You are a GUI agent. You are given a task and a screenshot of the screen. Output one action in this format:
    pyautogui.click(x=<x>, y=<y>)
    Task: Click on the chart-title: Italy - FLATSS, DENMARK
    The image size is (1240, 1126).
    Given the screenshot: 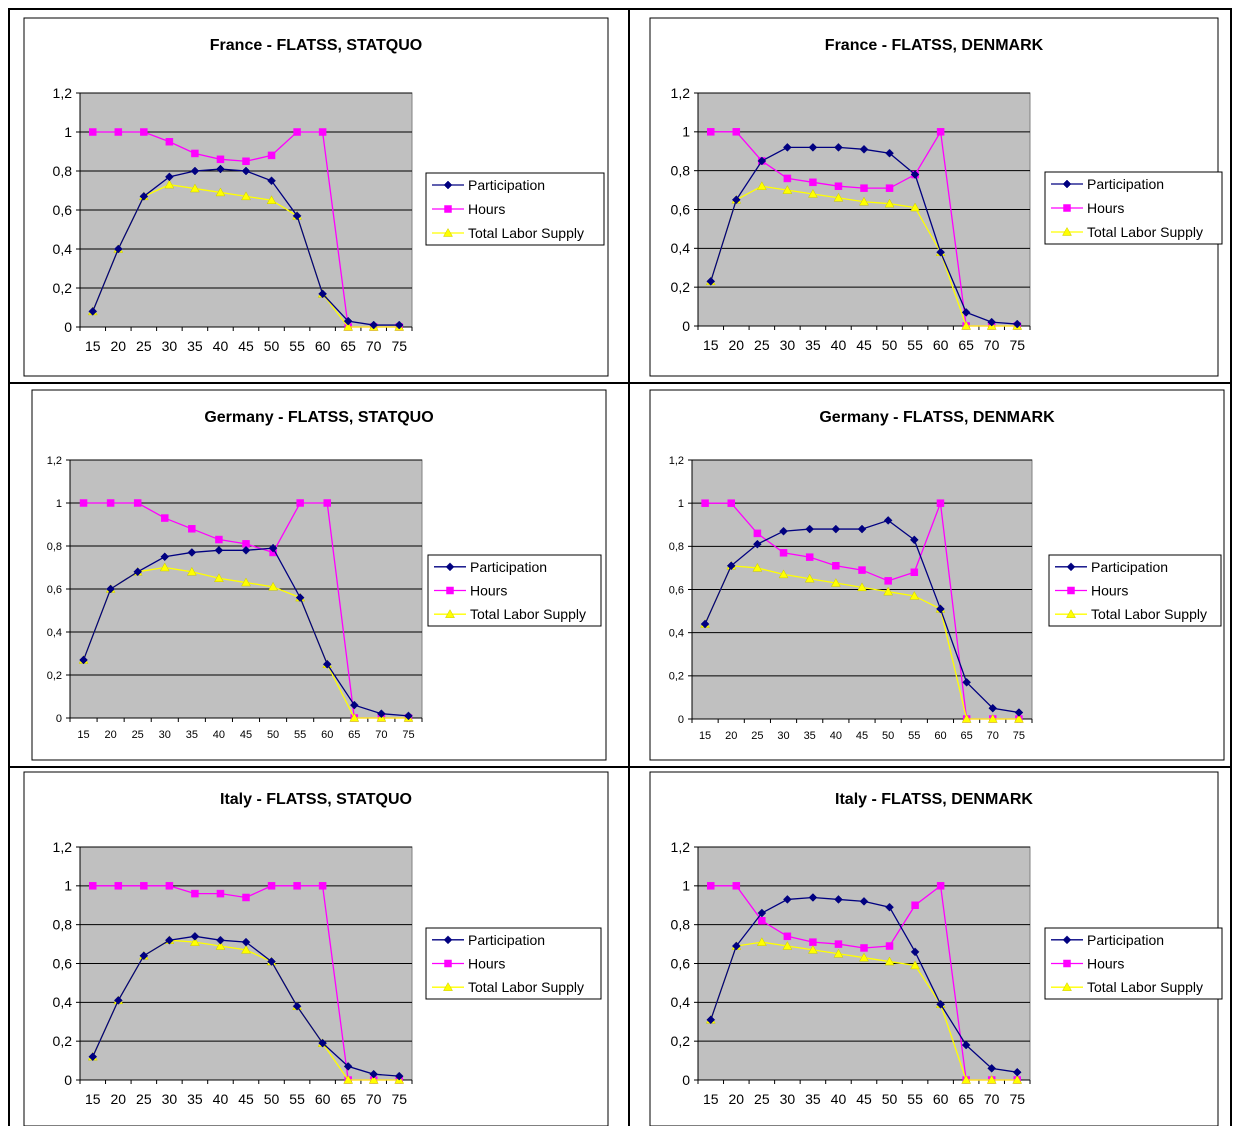 What is the action you would take?
    pyautogui.click(x=934, y=799)
    